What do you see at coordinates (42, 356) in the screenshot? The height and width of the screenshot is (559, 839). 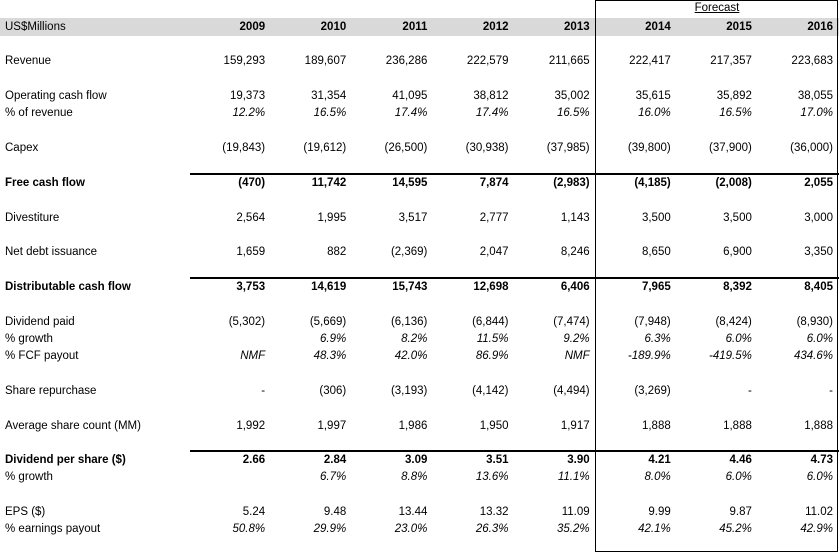 I see `row-label-pct-fcf-payout: % FCF payout` at bounding box center [42, 356].